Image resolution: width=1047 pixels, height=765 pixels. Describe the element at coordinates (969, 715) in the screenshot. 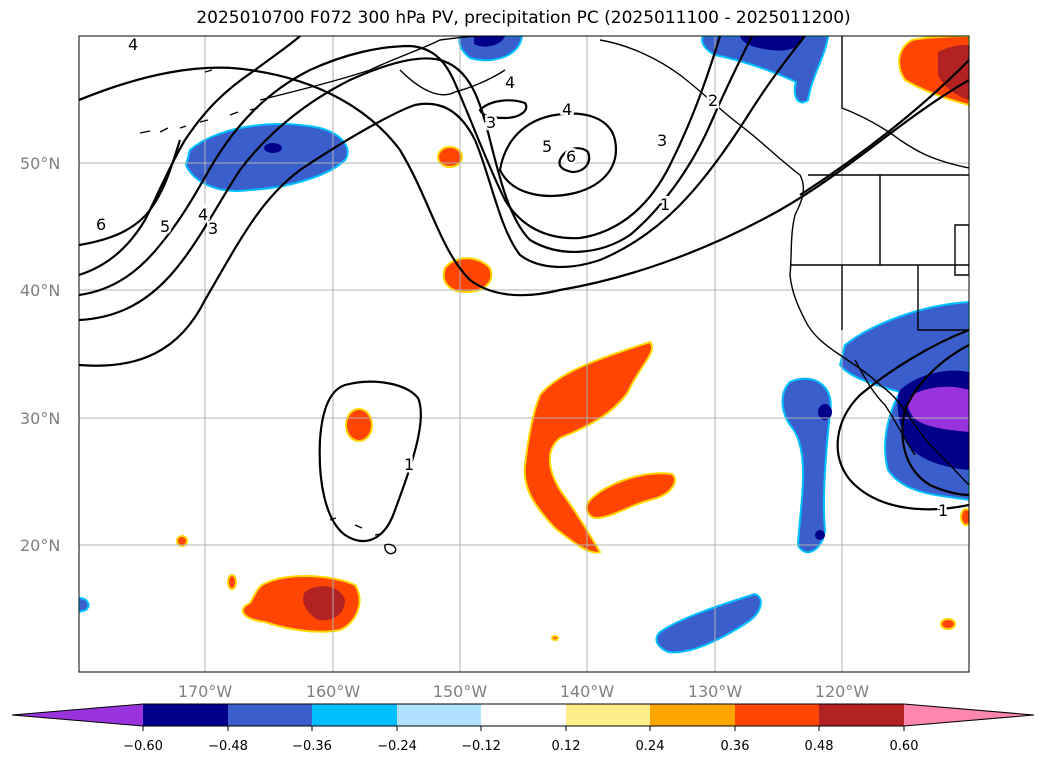

I see `colorbar-max-extend` at that location.